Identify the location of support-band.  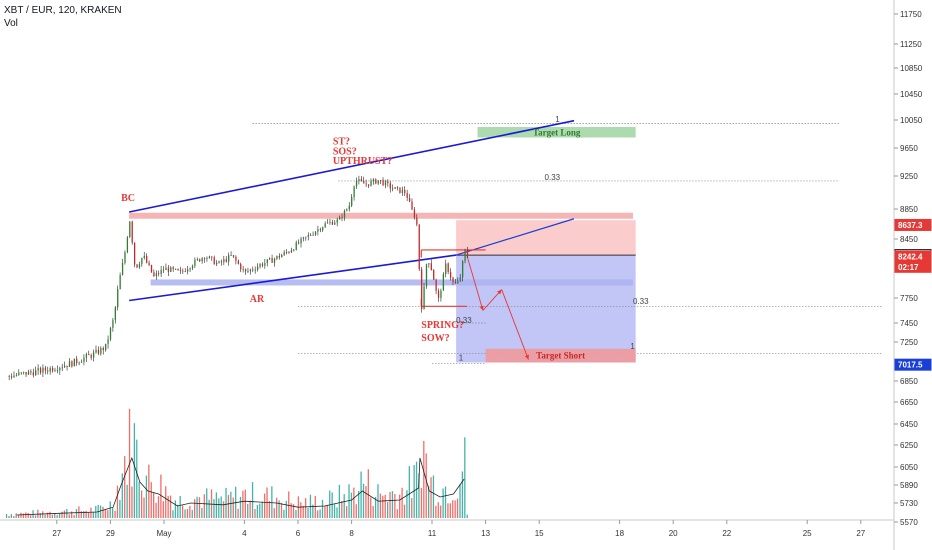
(391, 282).